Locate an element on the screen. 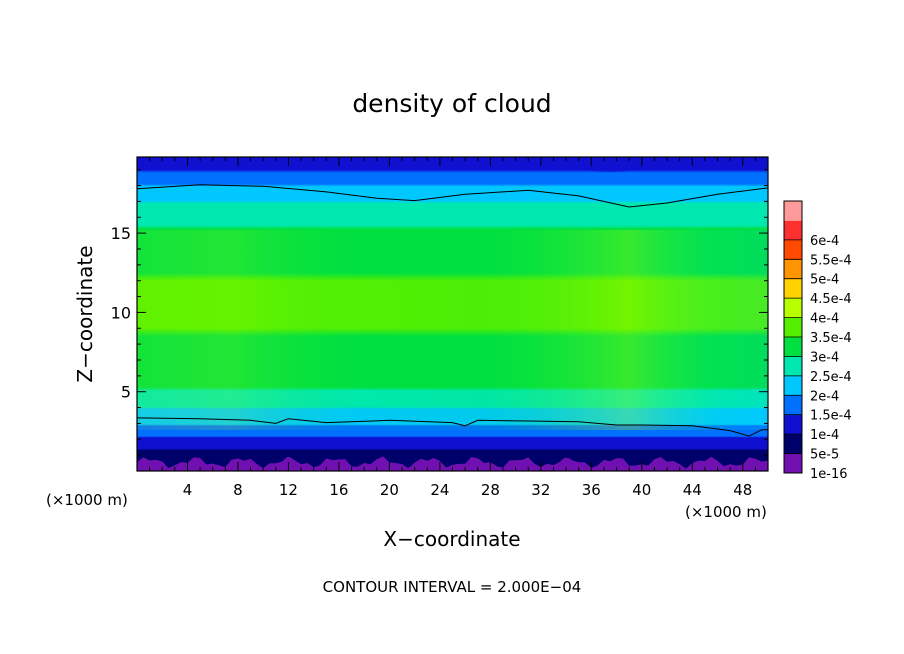 This screenshot has height=654, width=904. y-tick-label: 5 is located at coordinates (126, 392).